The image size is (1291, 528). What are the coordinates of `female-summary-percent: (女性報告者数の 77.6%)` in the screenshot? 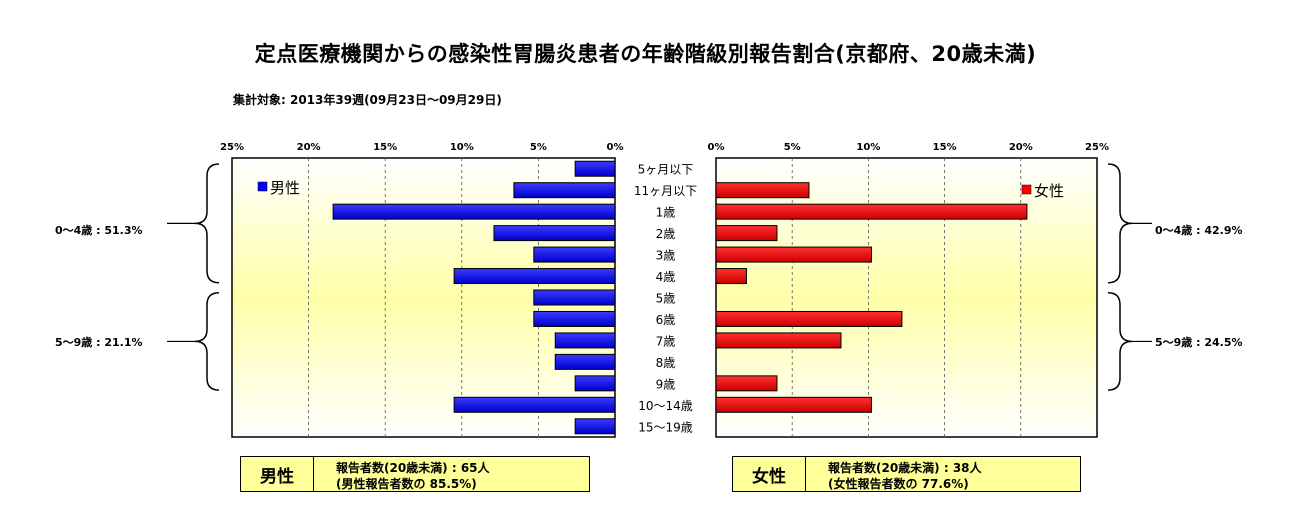 It's located at (898, 484).